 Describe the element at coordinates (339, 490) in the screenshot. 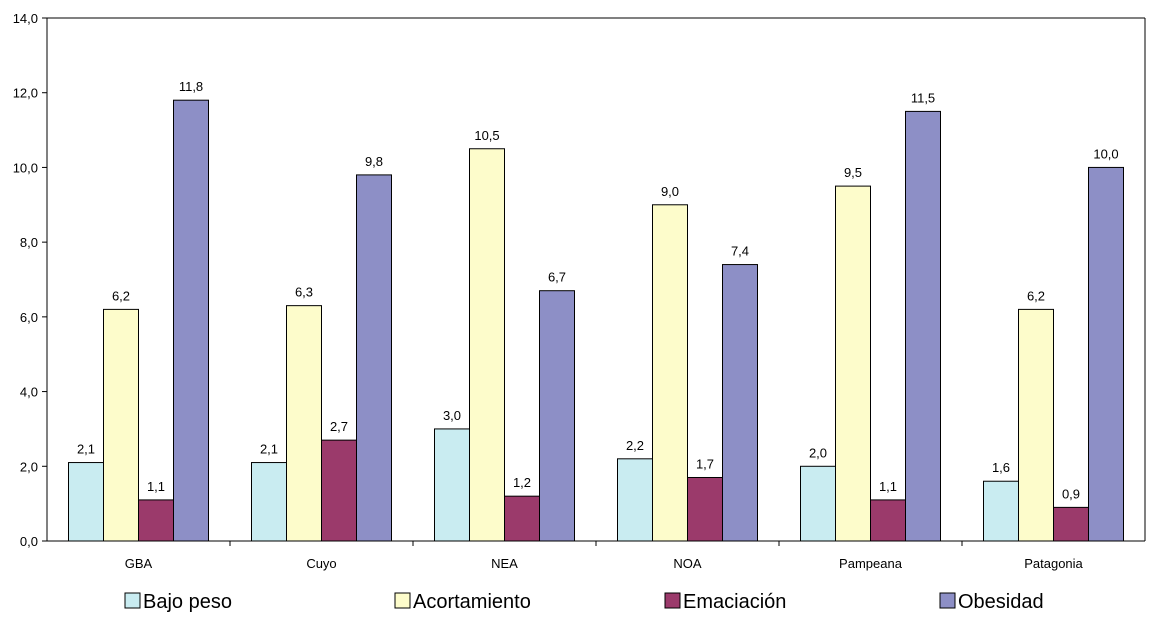

I see `bar-emaciaci-n-cuyo` at that location.